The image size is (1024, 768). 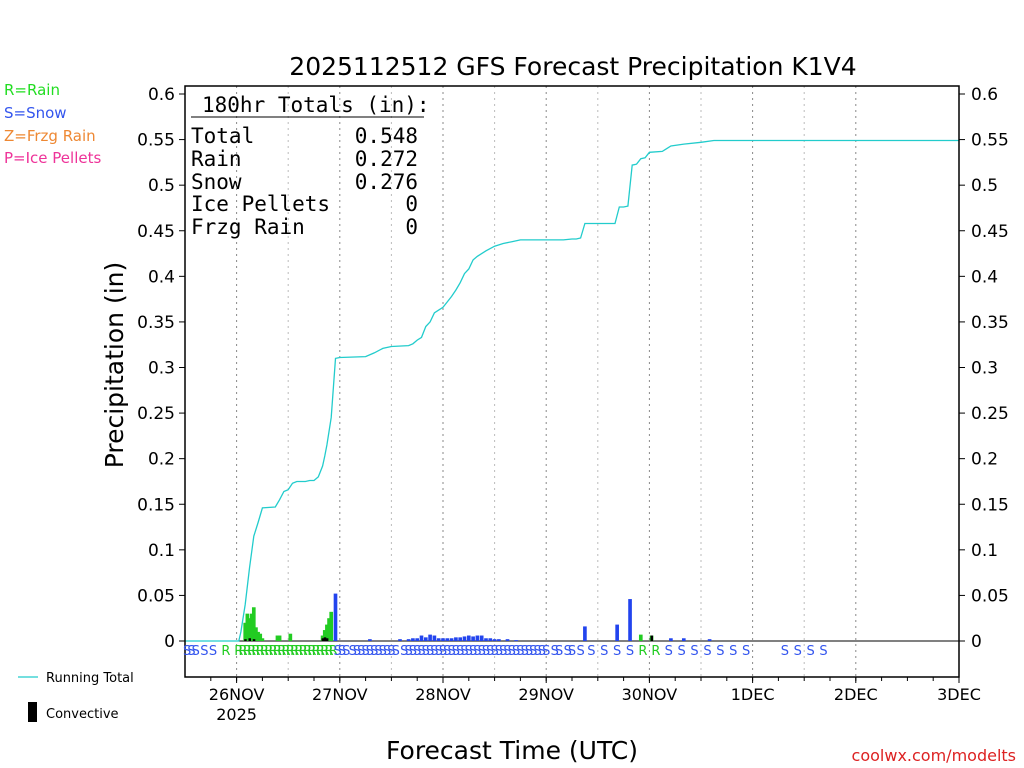 I want to click on x-tick-label-1dec: 1DEC, so click(x=753, y=694).